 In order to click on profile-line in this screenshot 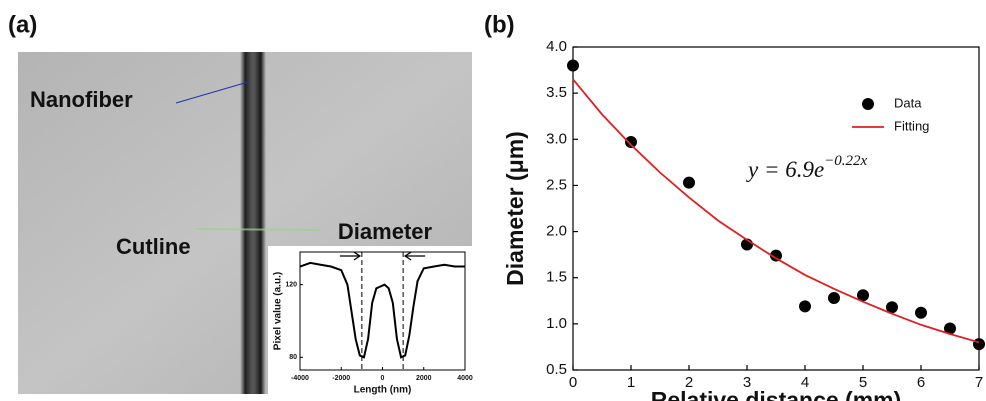, I will do `click(382, 310)`.